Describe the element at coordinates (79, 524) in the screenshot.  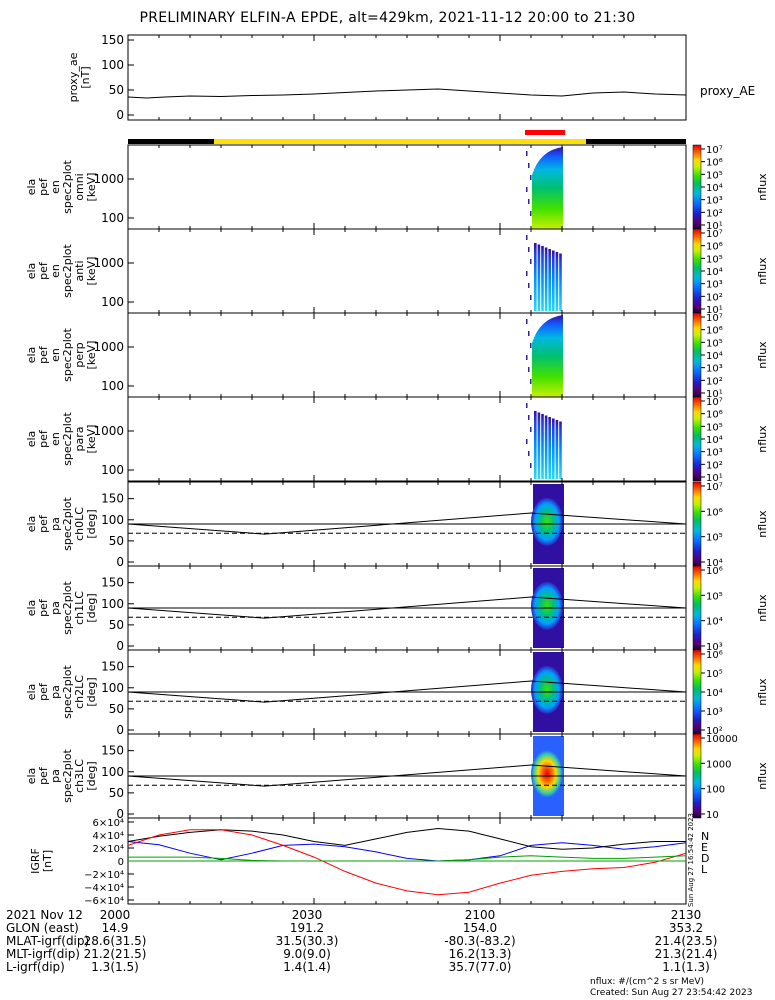
I see `pitch-panel-ylabel: ch0LC` at that location.